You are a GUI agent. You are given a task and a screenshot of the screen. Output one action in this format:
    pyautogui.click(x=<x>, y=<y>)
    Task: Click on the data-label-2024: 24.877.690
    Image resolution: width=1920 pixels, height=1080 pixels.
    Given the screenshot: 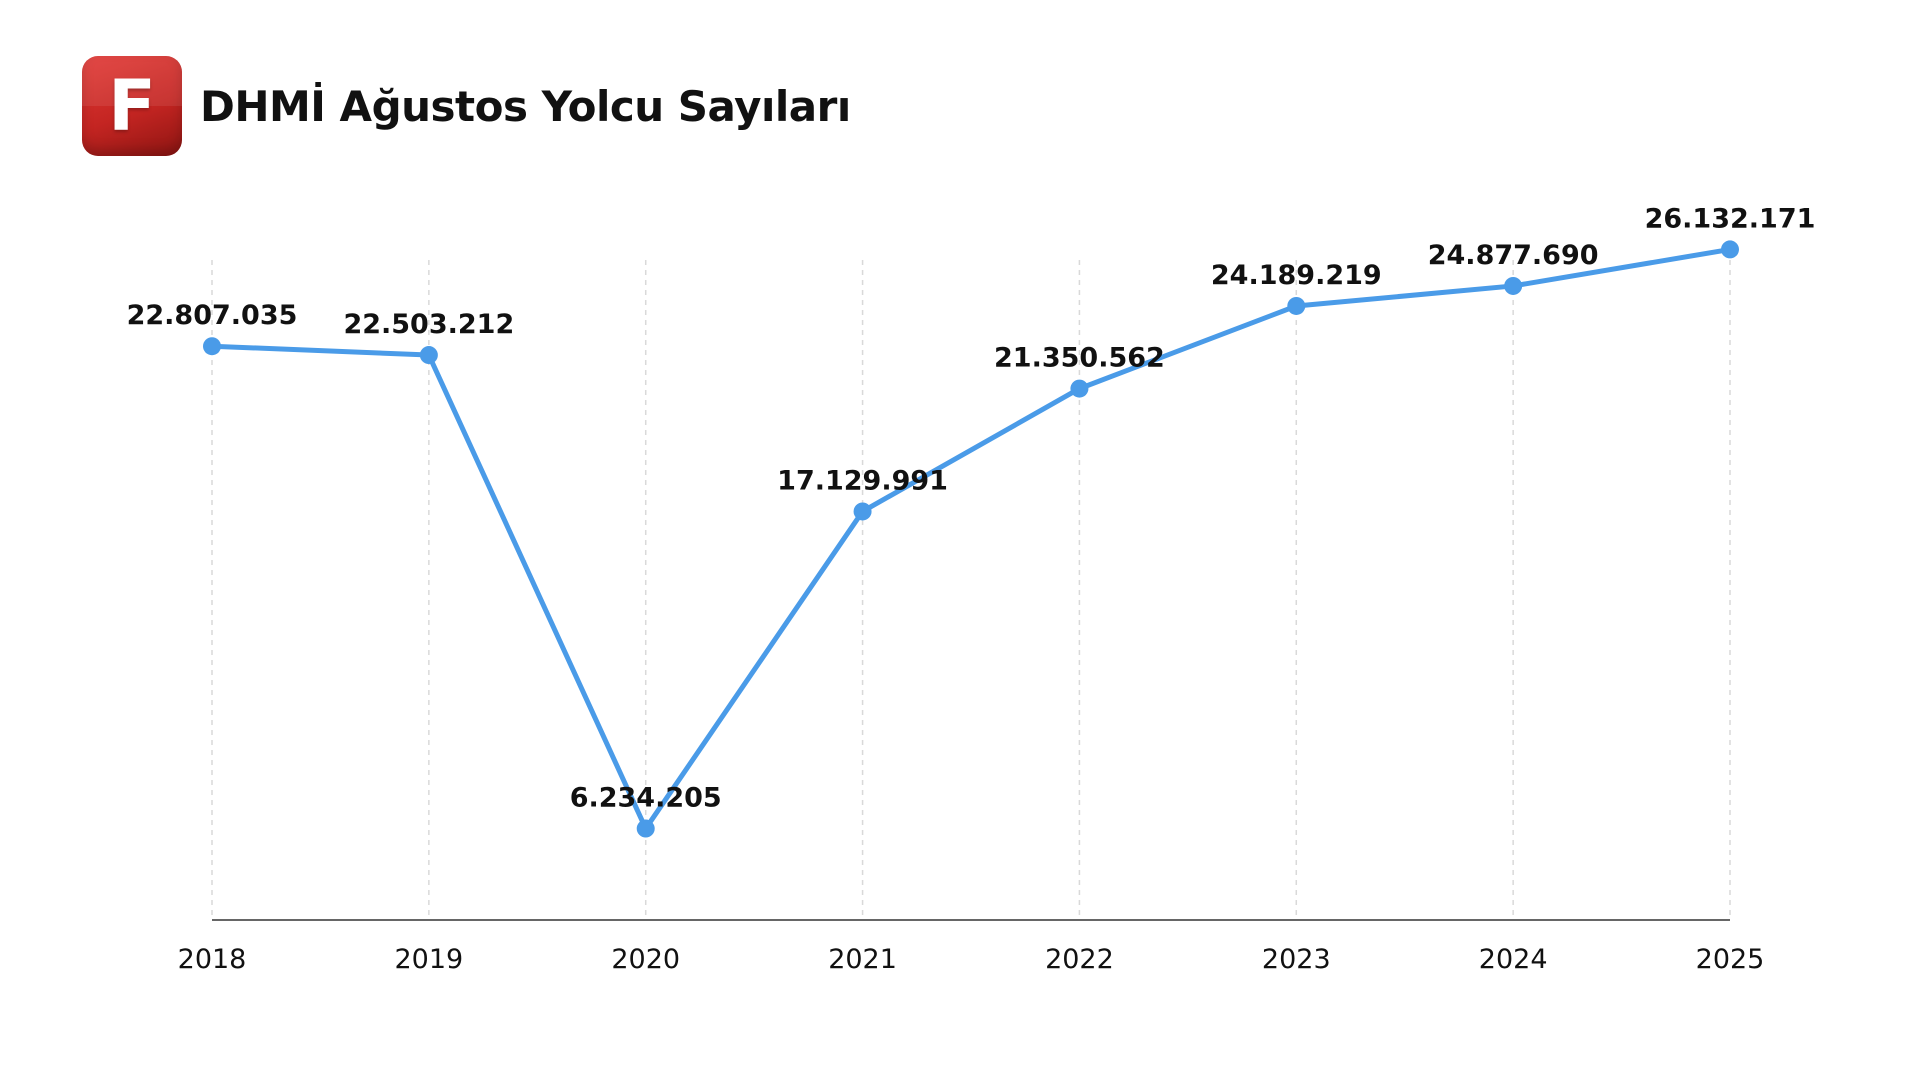 What is the action you would take?
    pyautogui.click(x=1513, y=255)
    